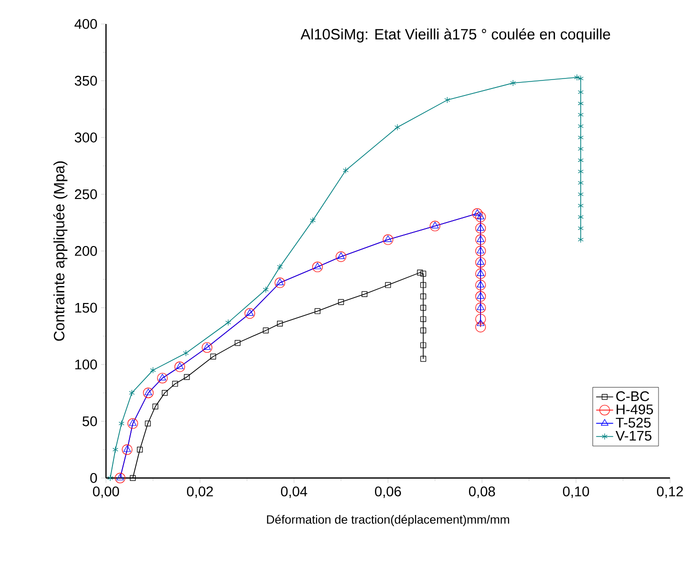 Image resolution: width=695 pixels, height=562 pixels. I want to click on y-tick-label: 400, so click(85, 24).